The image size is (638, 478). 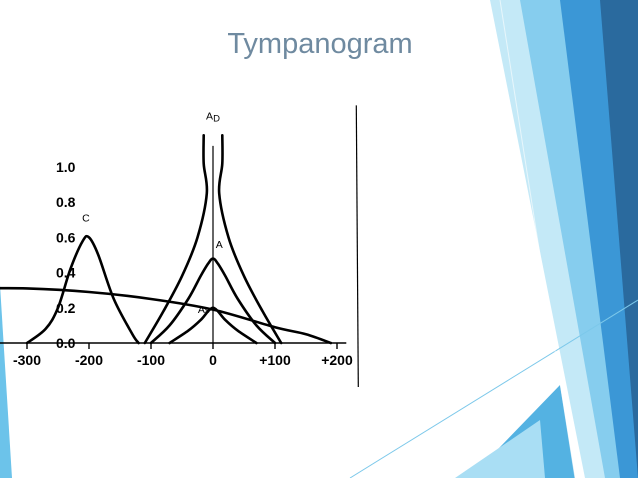 What do you see at coordinates (337, 360) in the screenshot?
I see `x-tick-label: +200` at bounding box center [337, 360].